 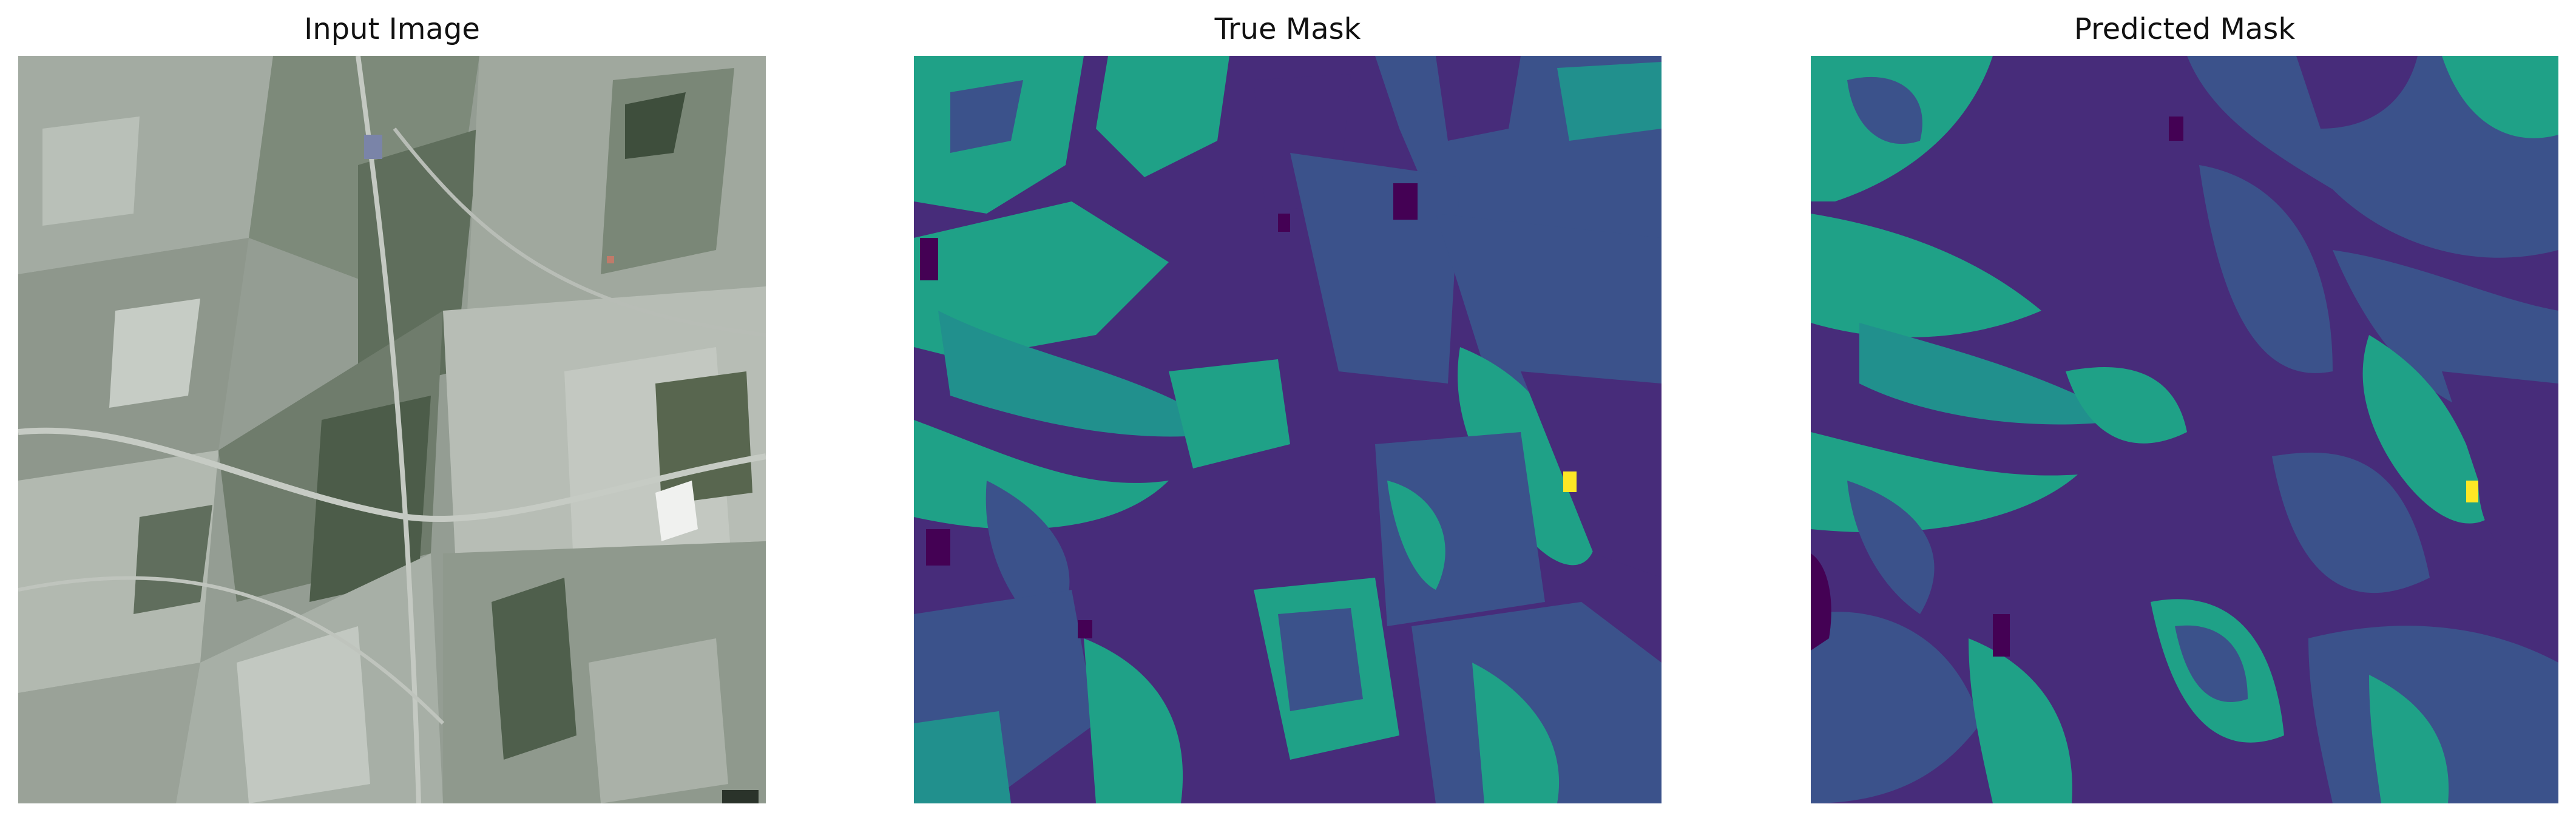 I want to click on panel-title: True Mask, so click(x=1287, y=29).